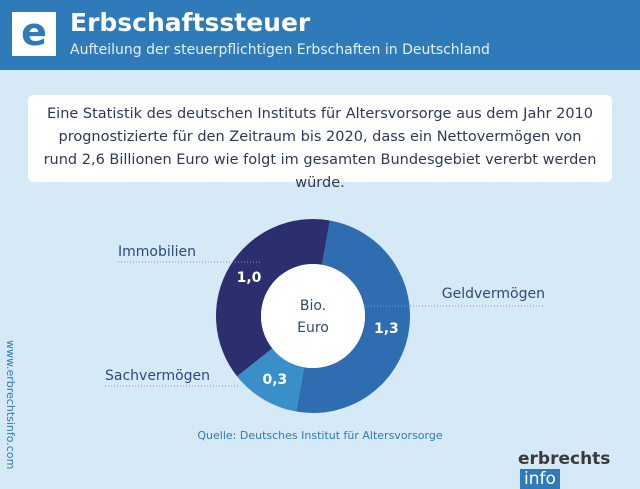  What do you see at coordinates (190, 22) in the screenshot?
I see `title: Erbschaftssteuer` at bounding box center [190, 22].